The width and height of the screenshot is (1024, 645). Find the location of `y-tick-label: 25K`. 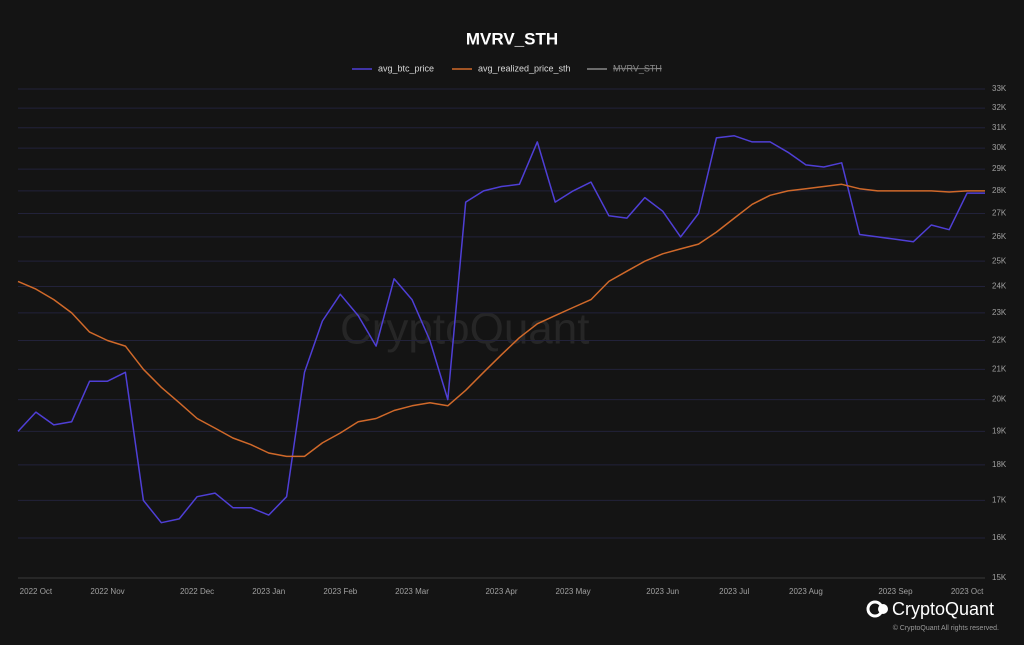

y-tick-label: 25K is located at coordinates (999, 260).